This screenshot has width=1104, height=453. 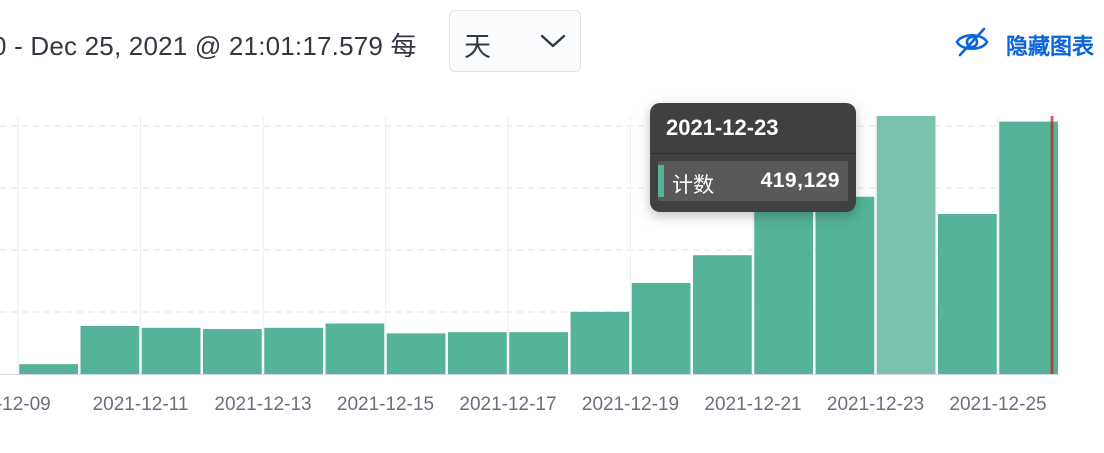 What do you see at coordinates (753, 157) in the screenshot?
I see `chart-tooltip: 2021-12-23 计数 419,129` at bounding box center [753, 157].